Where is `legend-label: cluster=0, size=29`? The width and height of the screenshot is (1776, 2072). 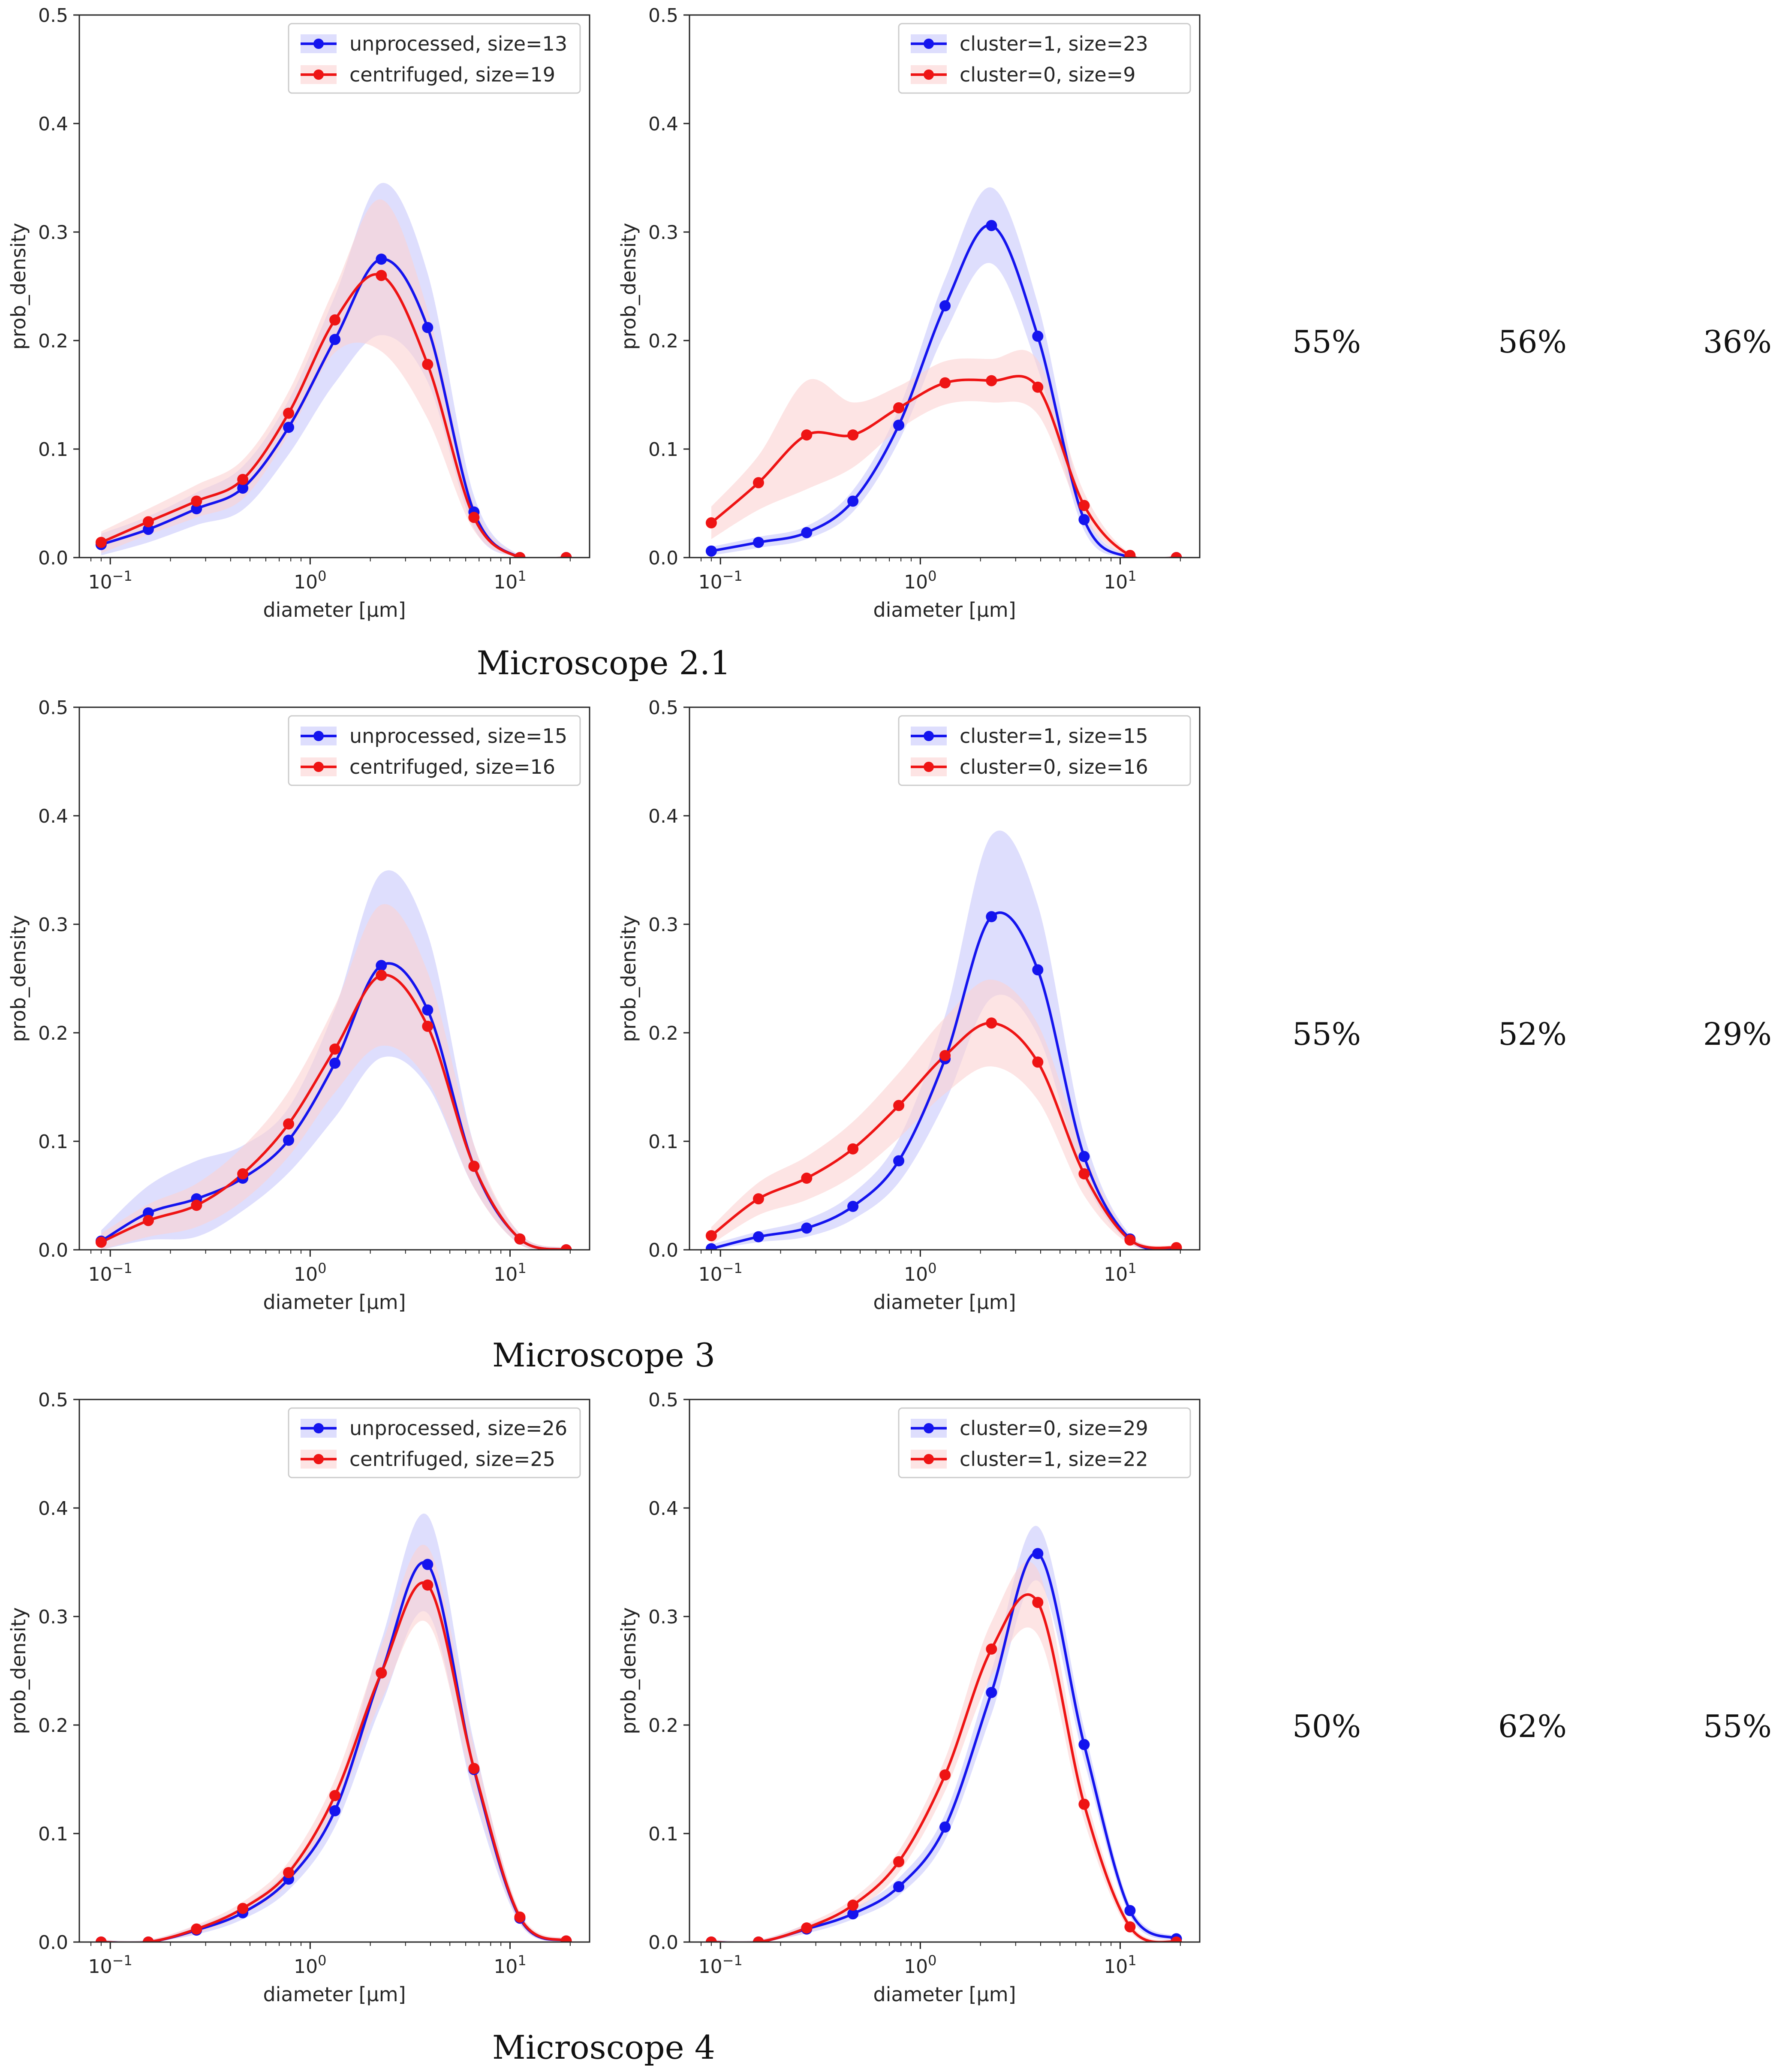 legend-label: cluster=0, size=29 is located at coordinates (1054, 1429).